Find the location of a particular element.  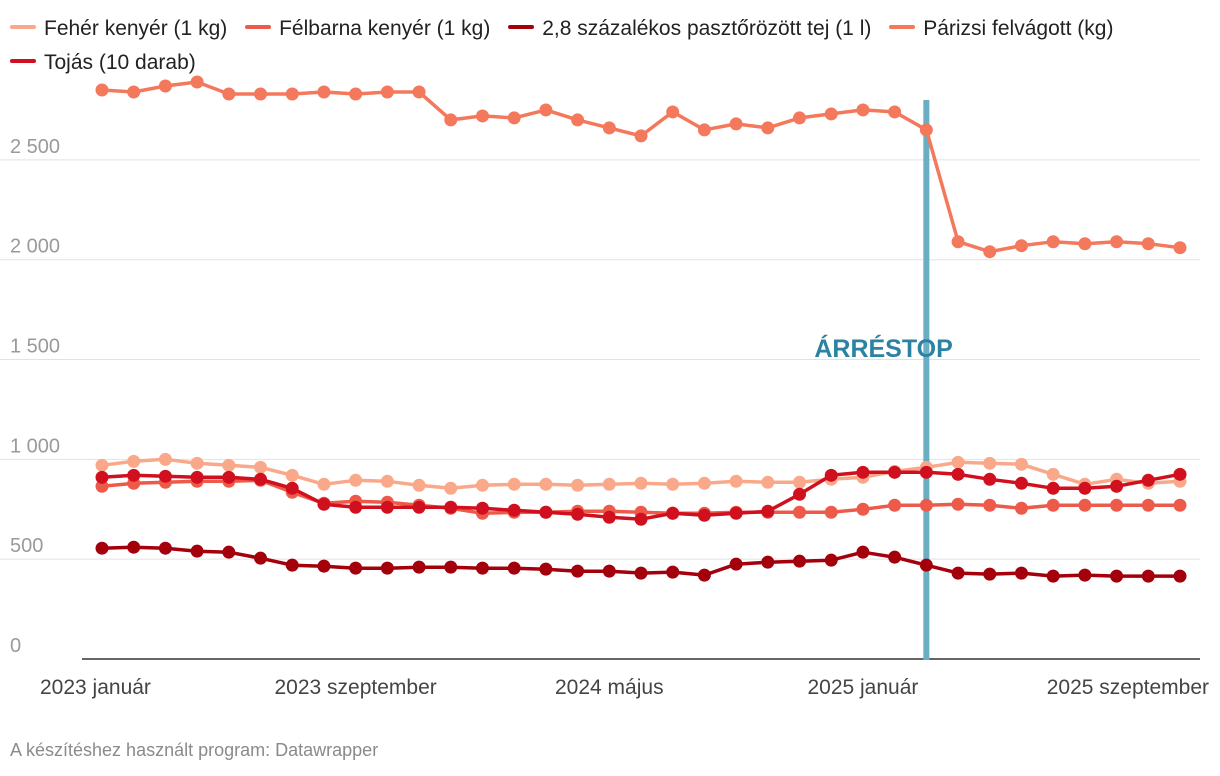

y-tick-label: 0 is located at coordinates (15, 646).